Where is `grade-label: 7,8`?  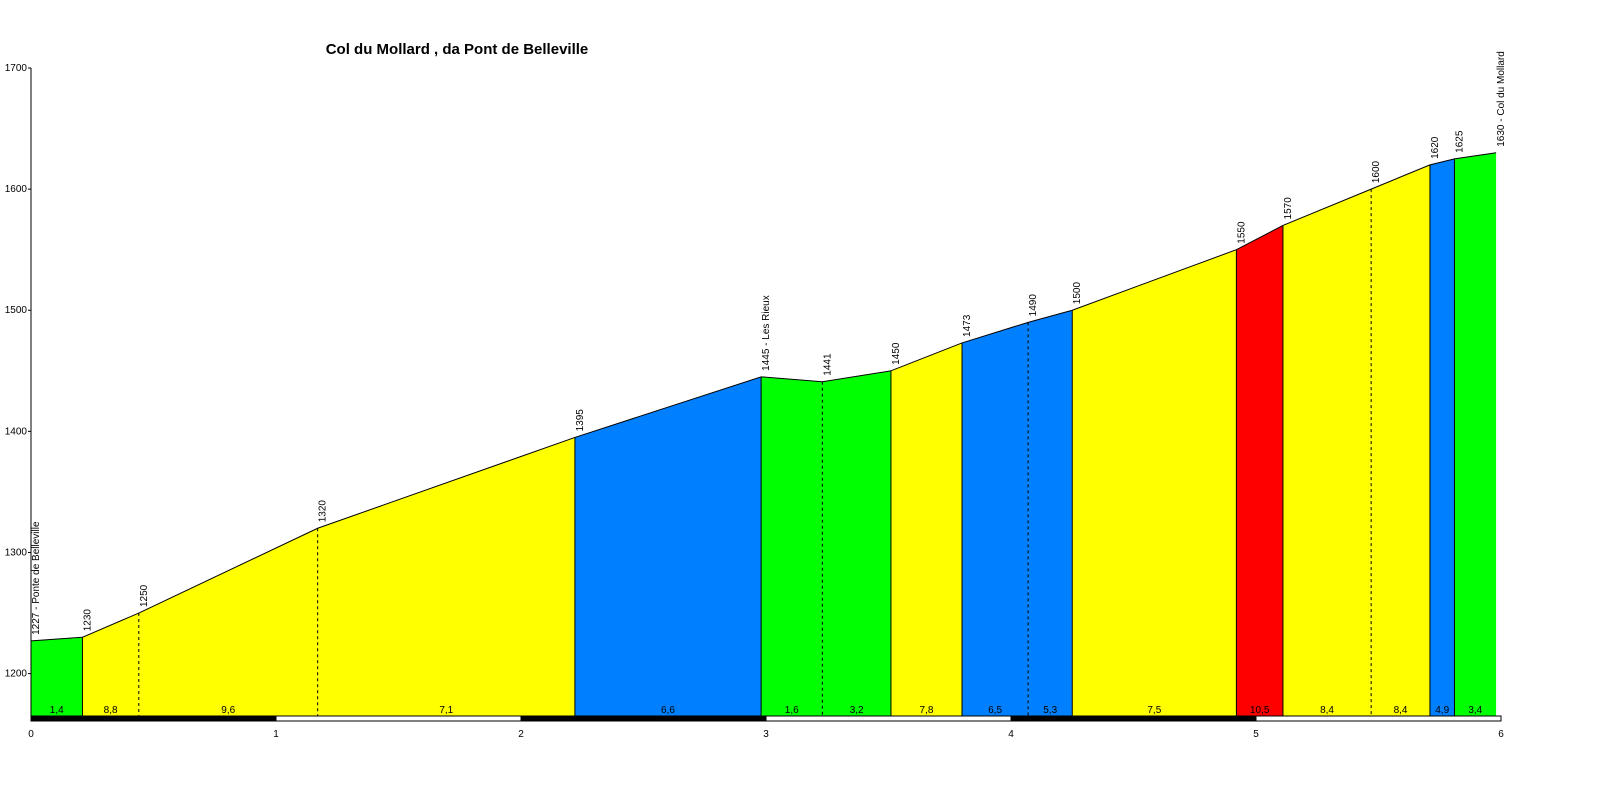
grade-label: 7,8 is located at coordinates (927, 710).